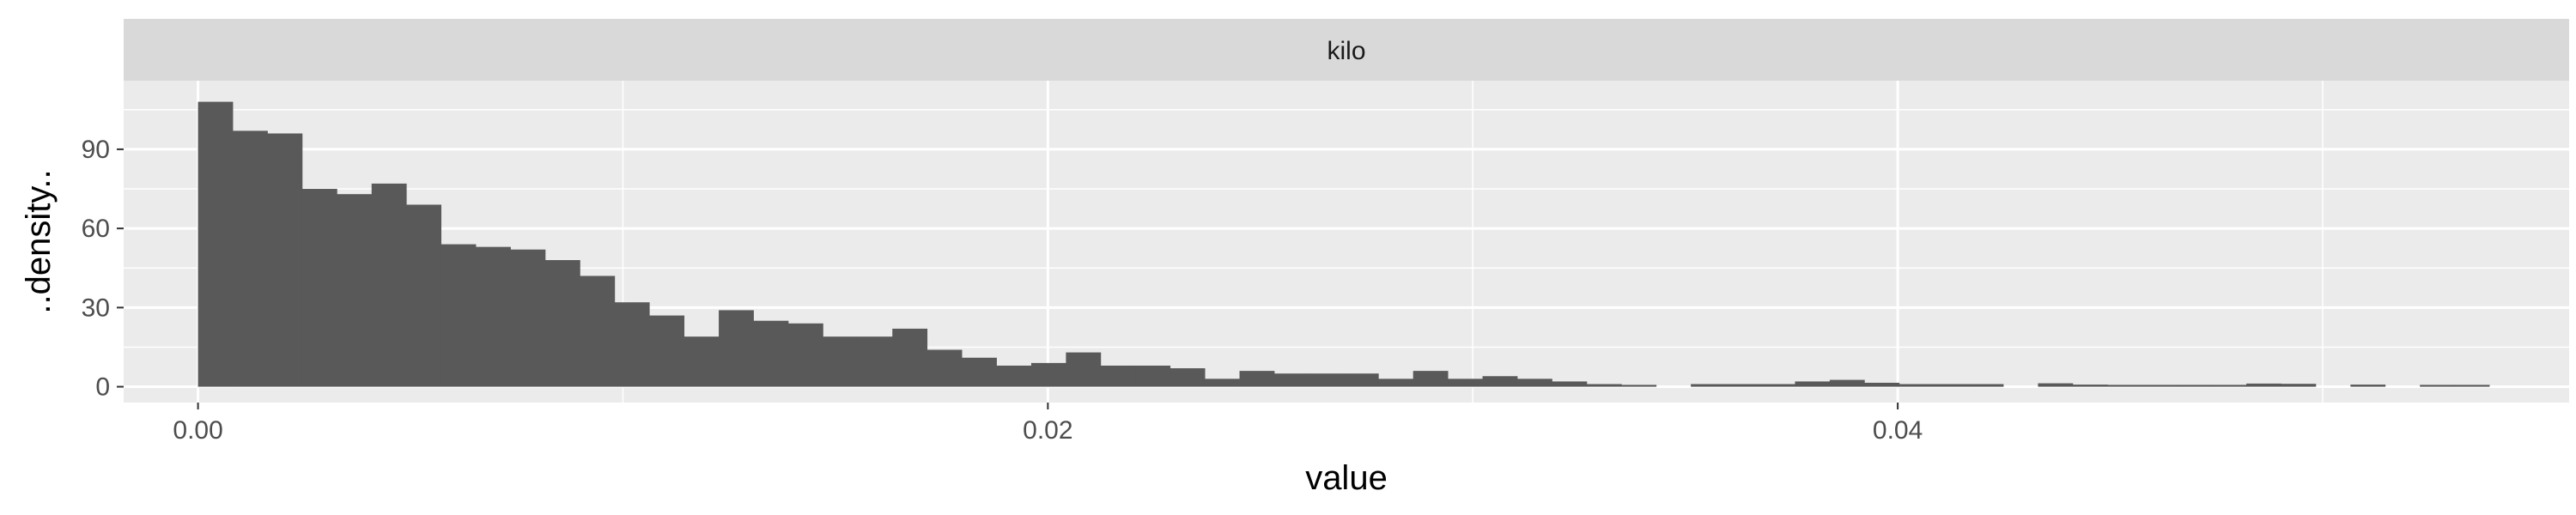 The image size is (2576, 515). Describe the element at coordinates (96, 229) in the screenshot. I see `y-tick-label: 60` at that location.